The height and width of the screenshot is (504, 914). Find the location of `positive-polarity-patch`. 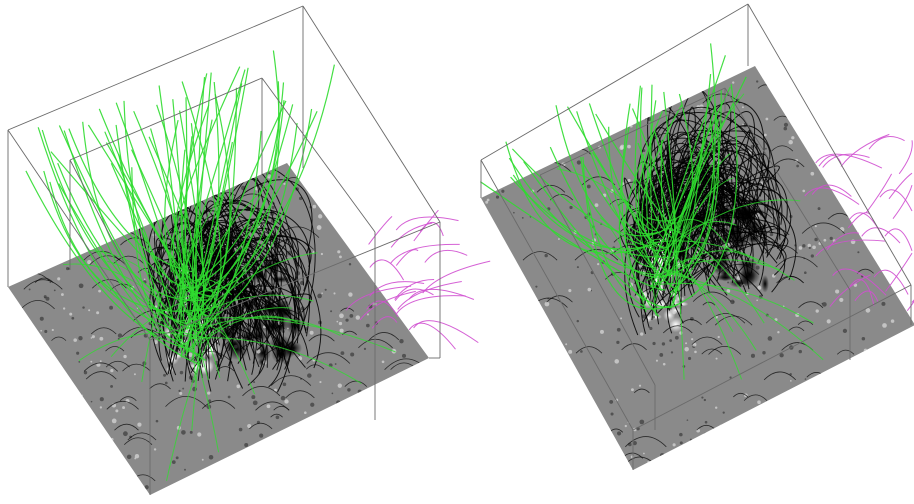

positive-polarity-patch is located at coordinates (682, 304).